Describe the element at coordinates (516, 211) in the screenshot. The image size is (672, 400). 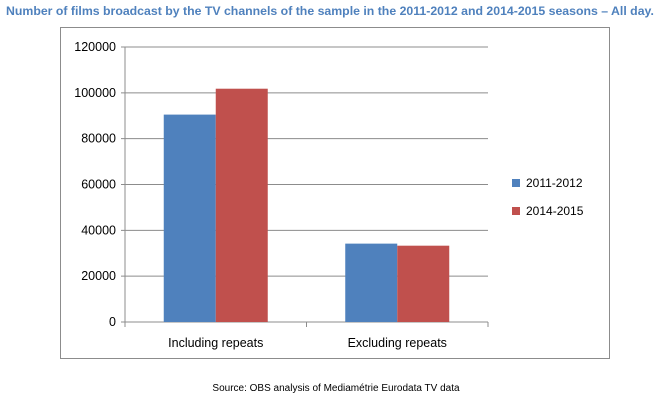
I see `legend-swatch-2014-2015` at that location.